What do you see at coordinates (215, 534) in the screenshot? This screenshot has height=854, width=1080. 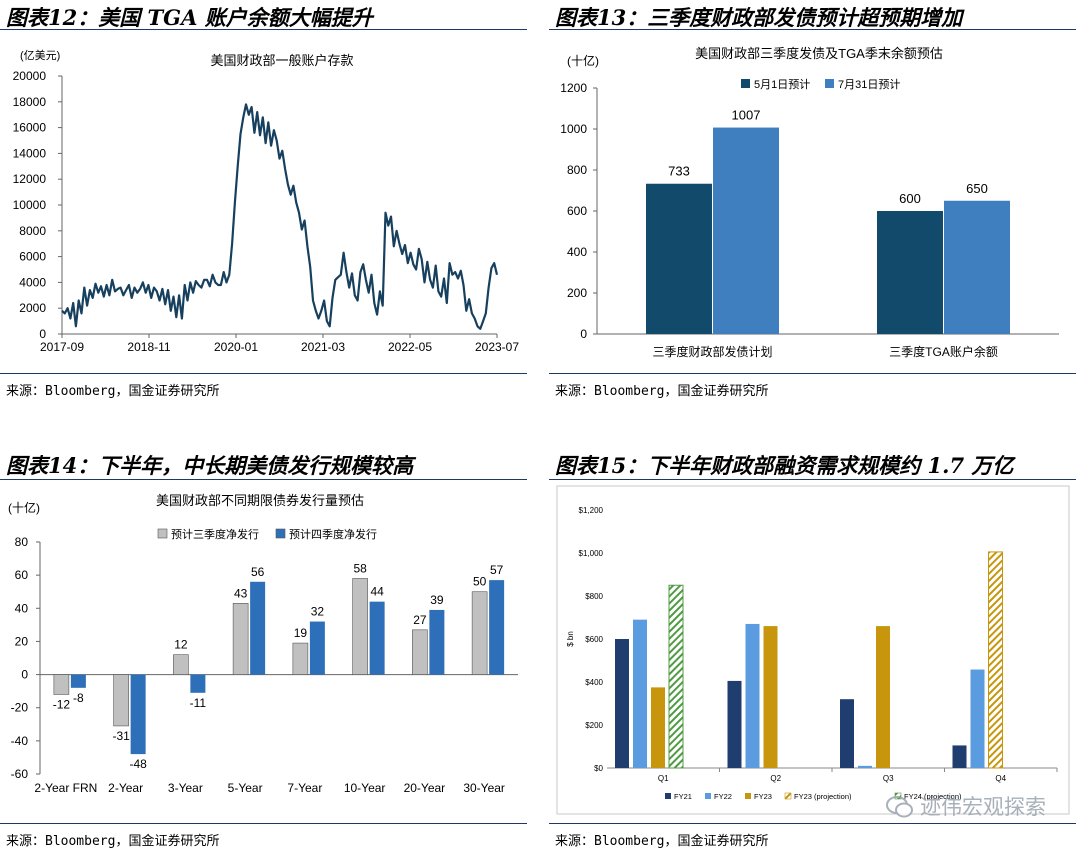 I see `legend-label: 预计三季度净发行` at bounding box center [215, 534].